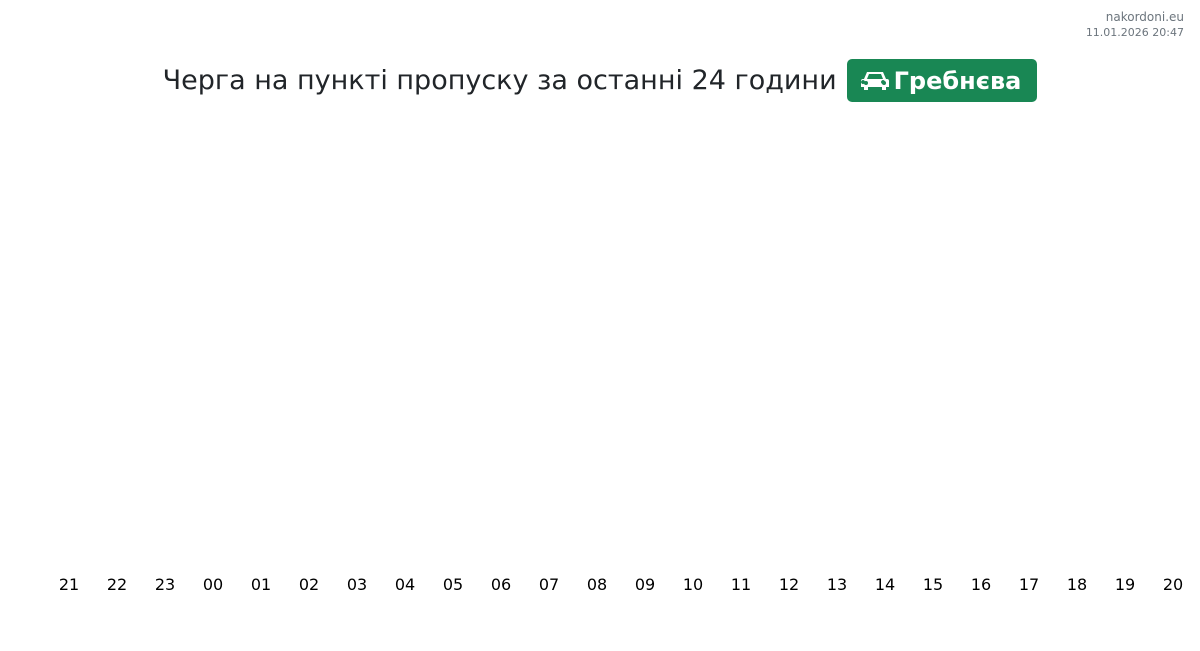 This screenshot has height=651, width=1200. What do you see at coordinates (69, 584) in the screenshot?
I see `x-tick-label: 21` at bounding box center [69, 584].